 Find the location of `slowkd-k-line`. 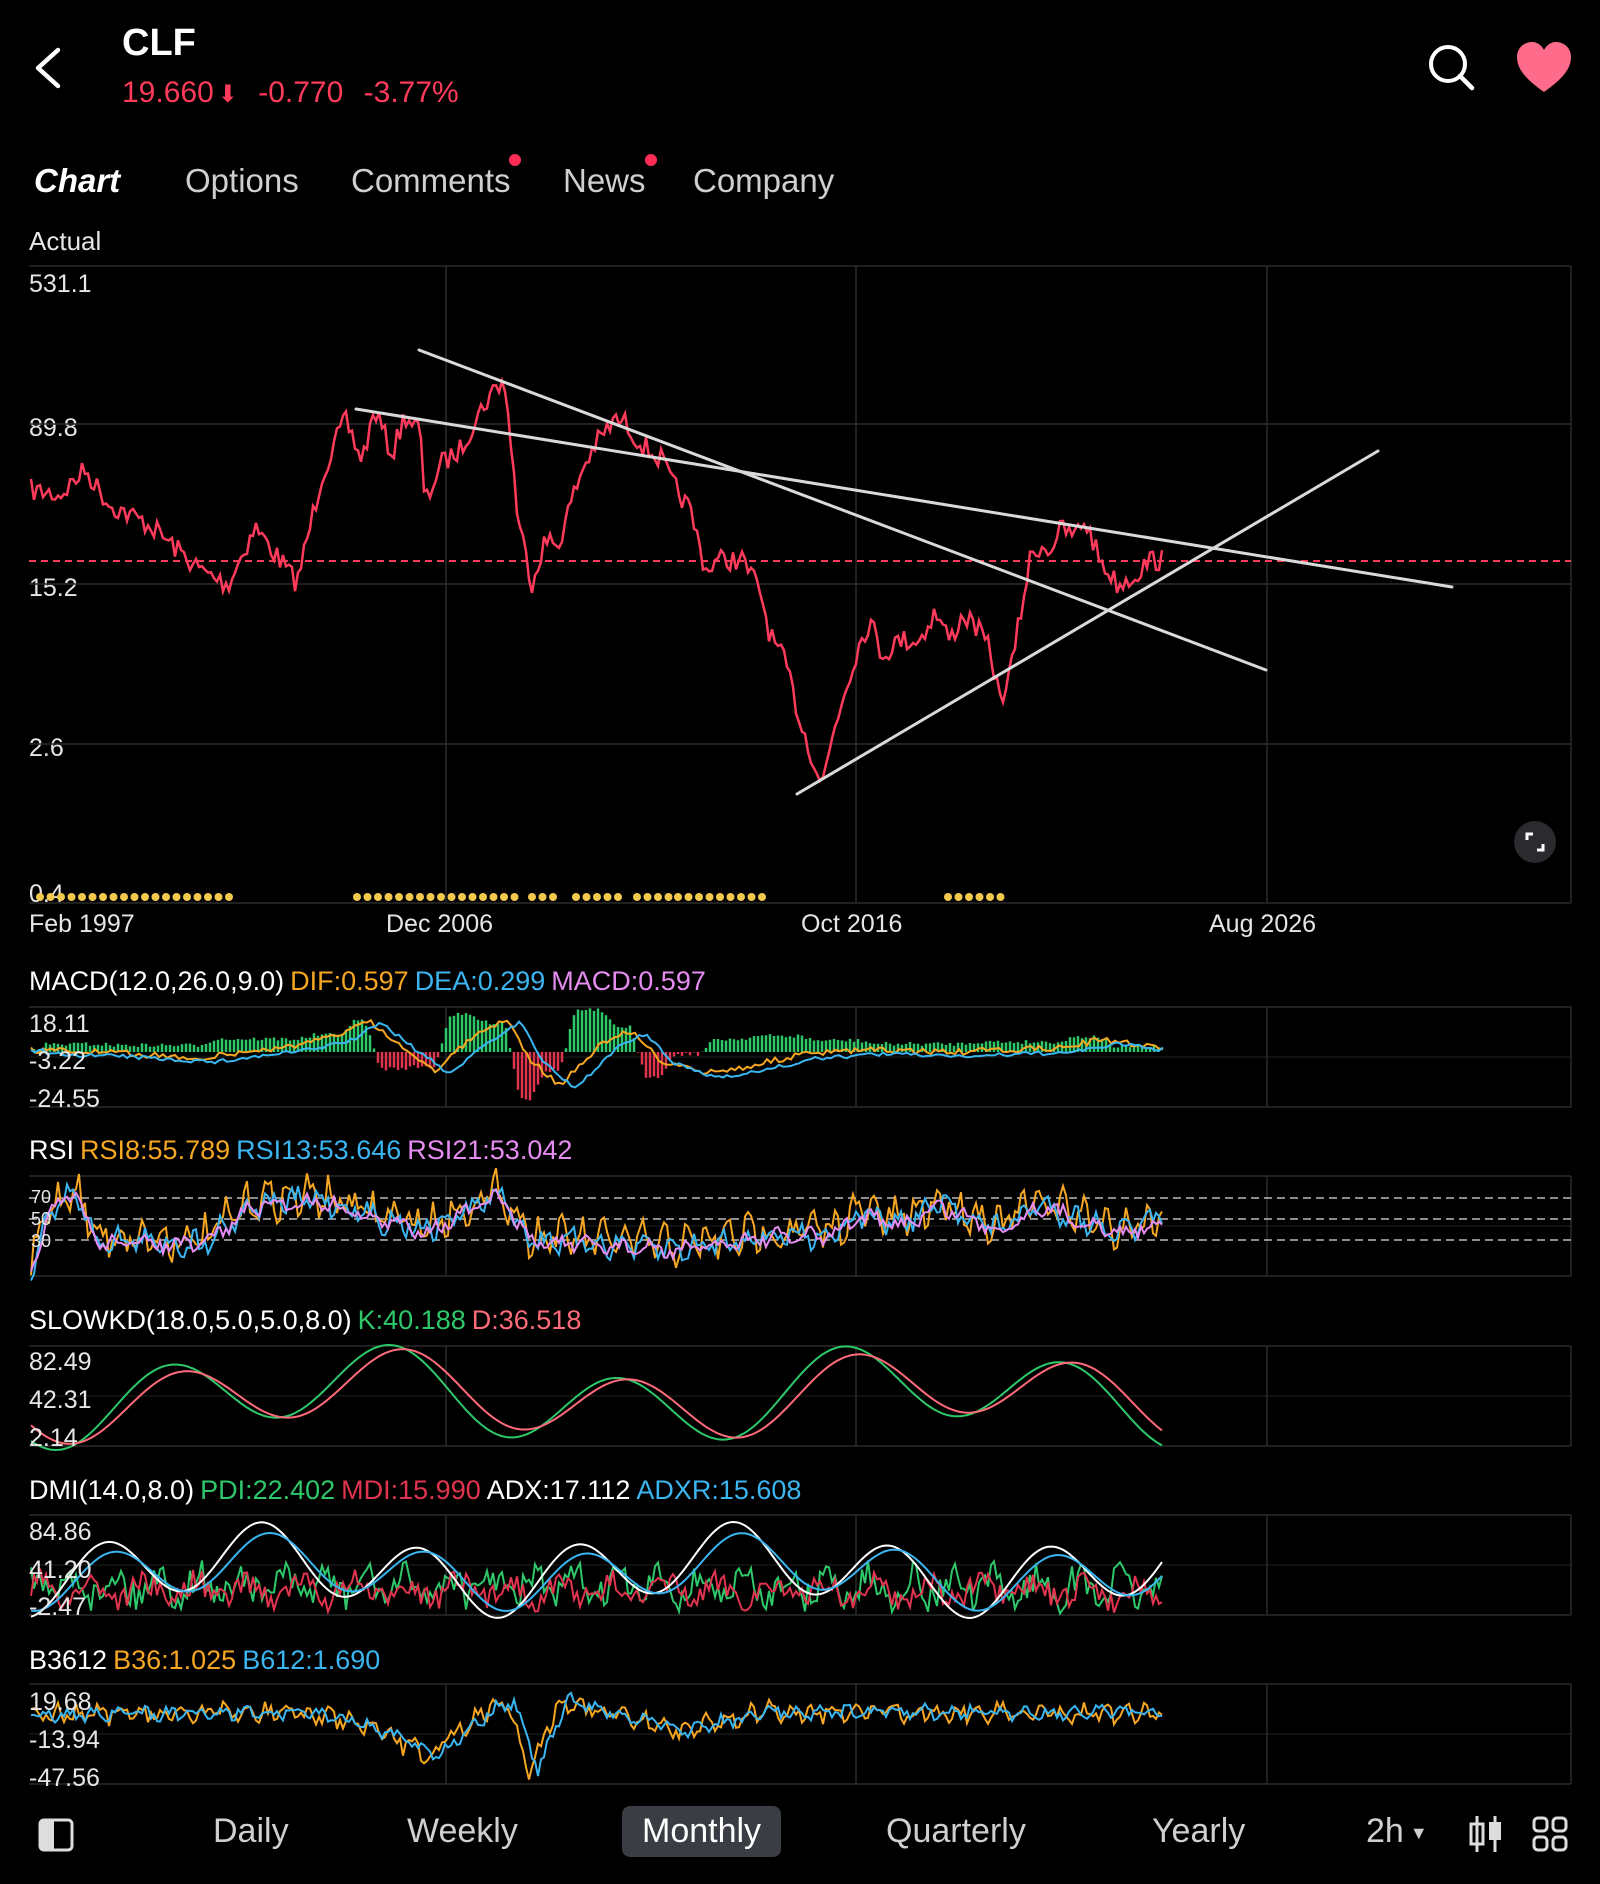

slowkd-k-line is located at coordinates (596, 1397).